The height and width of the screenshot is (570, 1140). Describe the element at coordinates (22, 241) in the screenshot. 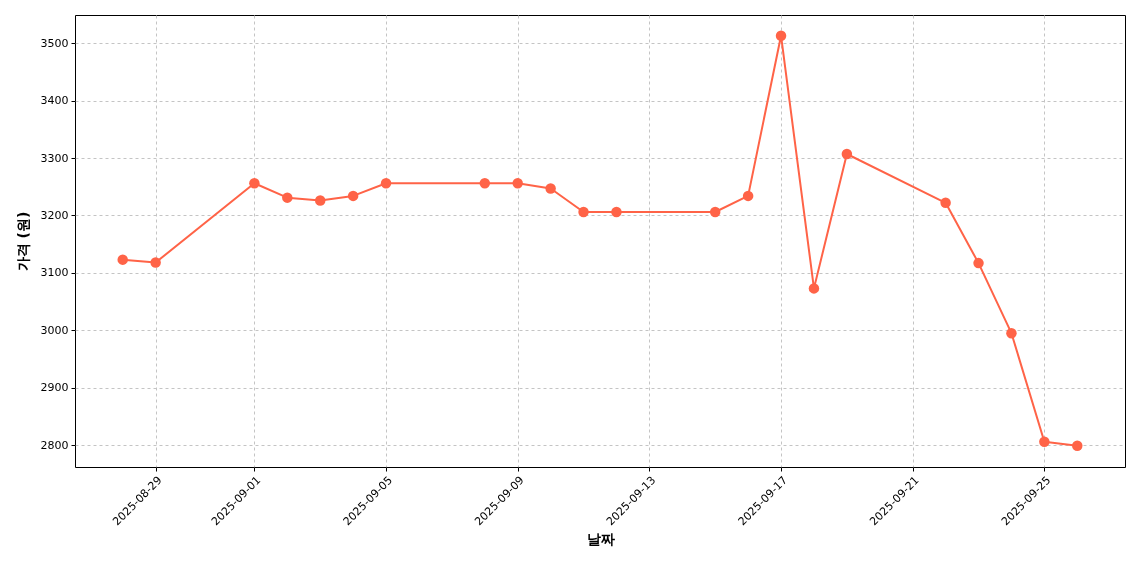

I see `y-axis-title: 가격 (원)` at that location.